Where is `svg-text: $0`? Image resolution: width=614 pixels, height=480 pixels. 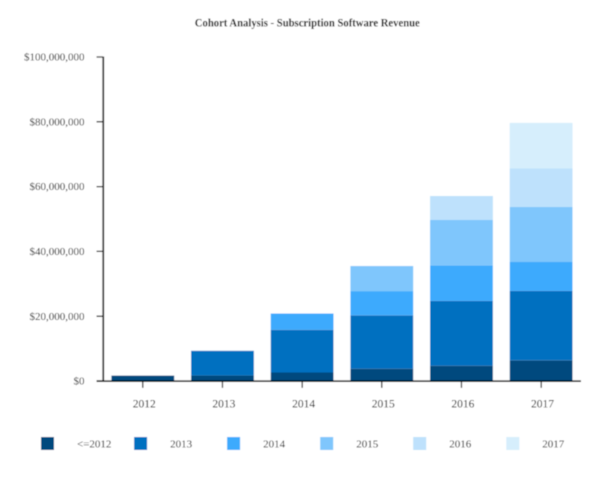 svg-text: $0 is located at coordinates (80, 382).